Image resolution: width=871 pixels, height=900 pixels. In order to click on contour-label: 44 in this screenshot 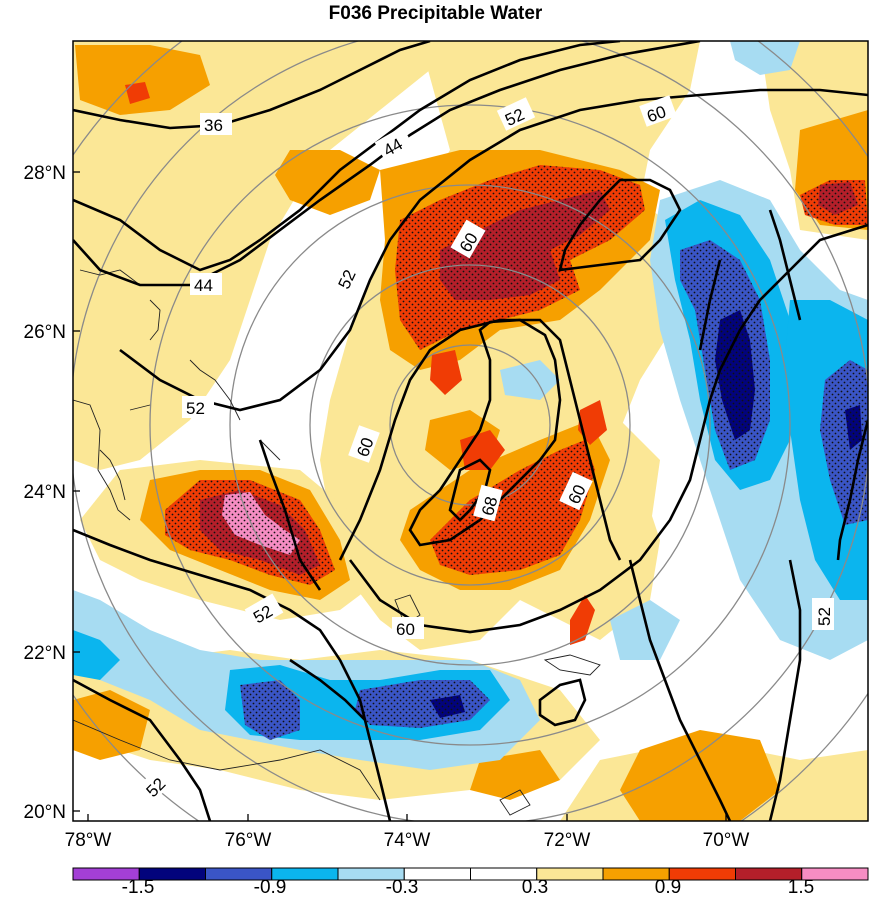, I will do `click(203, 285)`.